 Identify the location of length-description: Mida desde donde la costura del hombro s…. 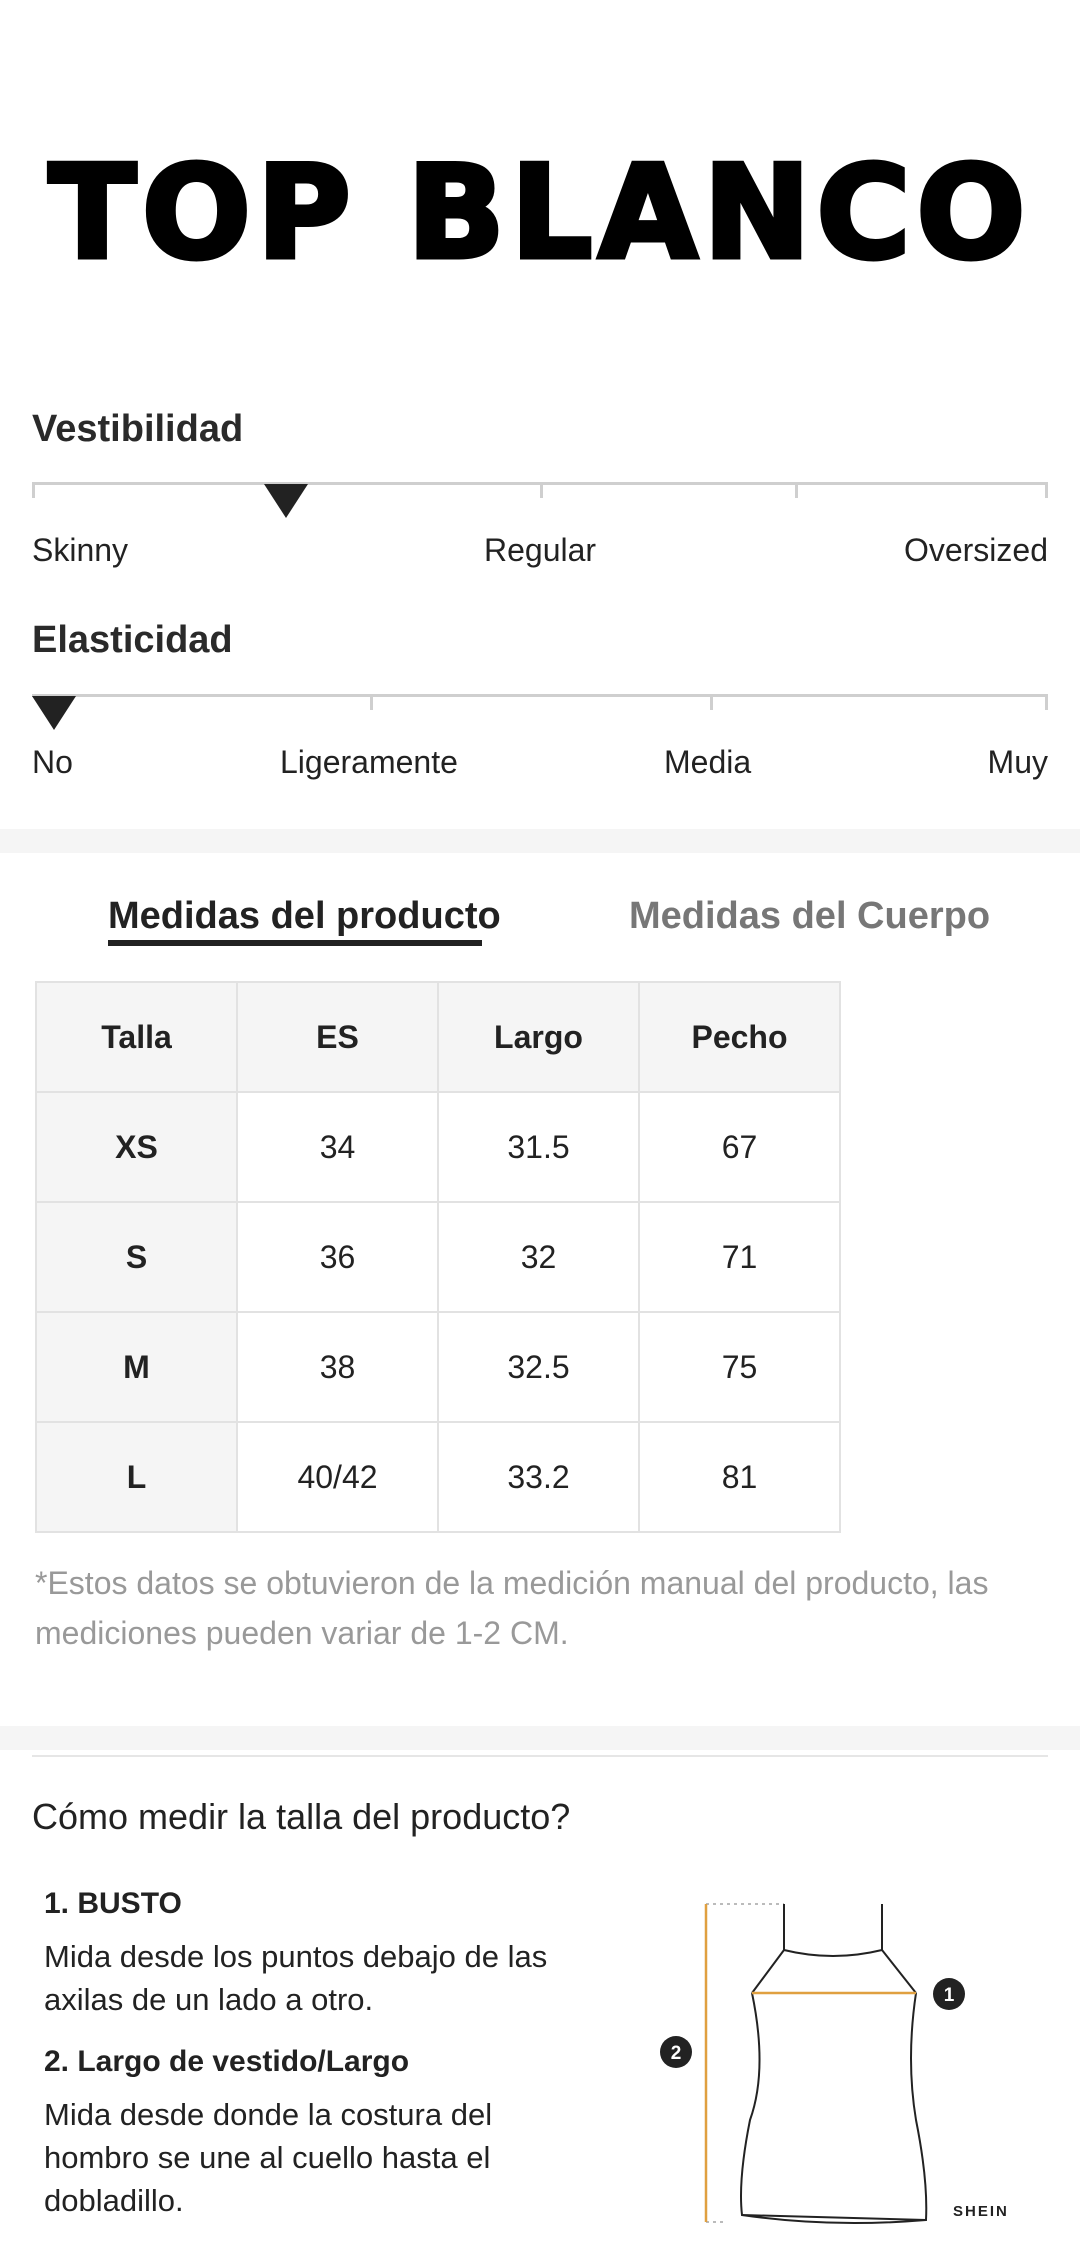
(268, 2157).